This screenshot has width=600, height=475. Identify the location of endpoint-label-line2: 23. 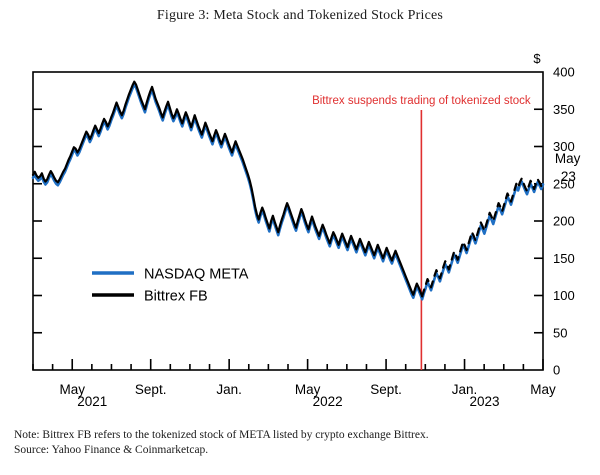
(568, 176).